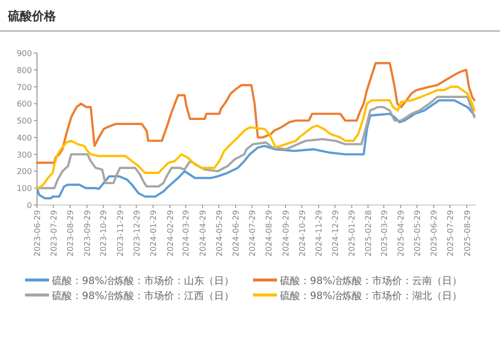  Describe the element at coordinates (143, 281) in the screenshot. I see `legend-label: 硫酸：98%冶炼酸：市场价：山东（日）` at that location.